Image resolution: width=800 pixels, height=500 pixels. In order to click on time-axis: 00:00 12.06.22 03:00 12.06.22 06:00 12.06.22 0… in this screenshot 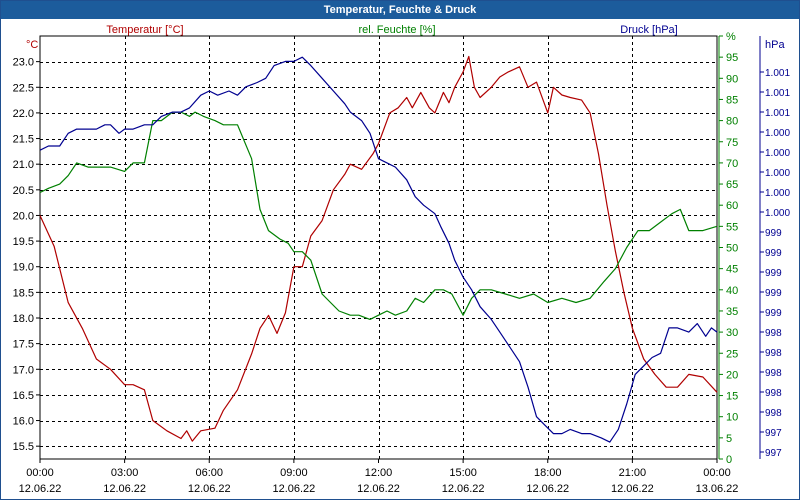, I will do `click(379, 477)`.